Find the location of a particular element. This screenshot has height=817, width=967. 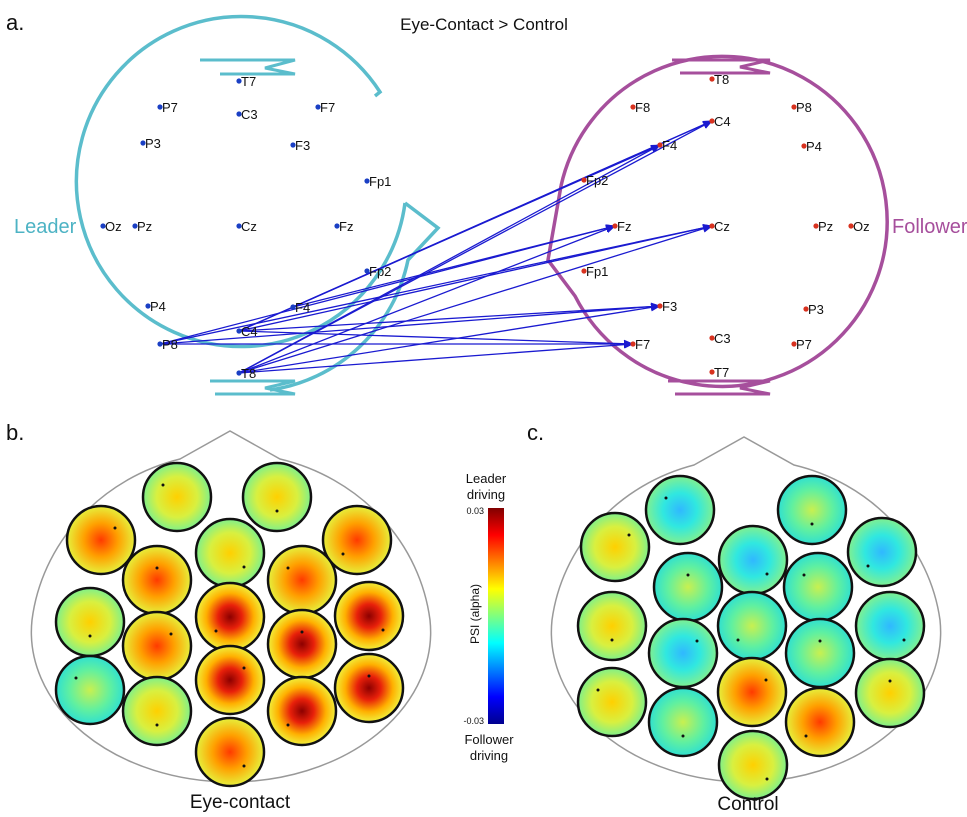

follower-ear-bottom is located at coordinates (719, 387).